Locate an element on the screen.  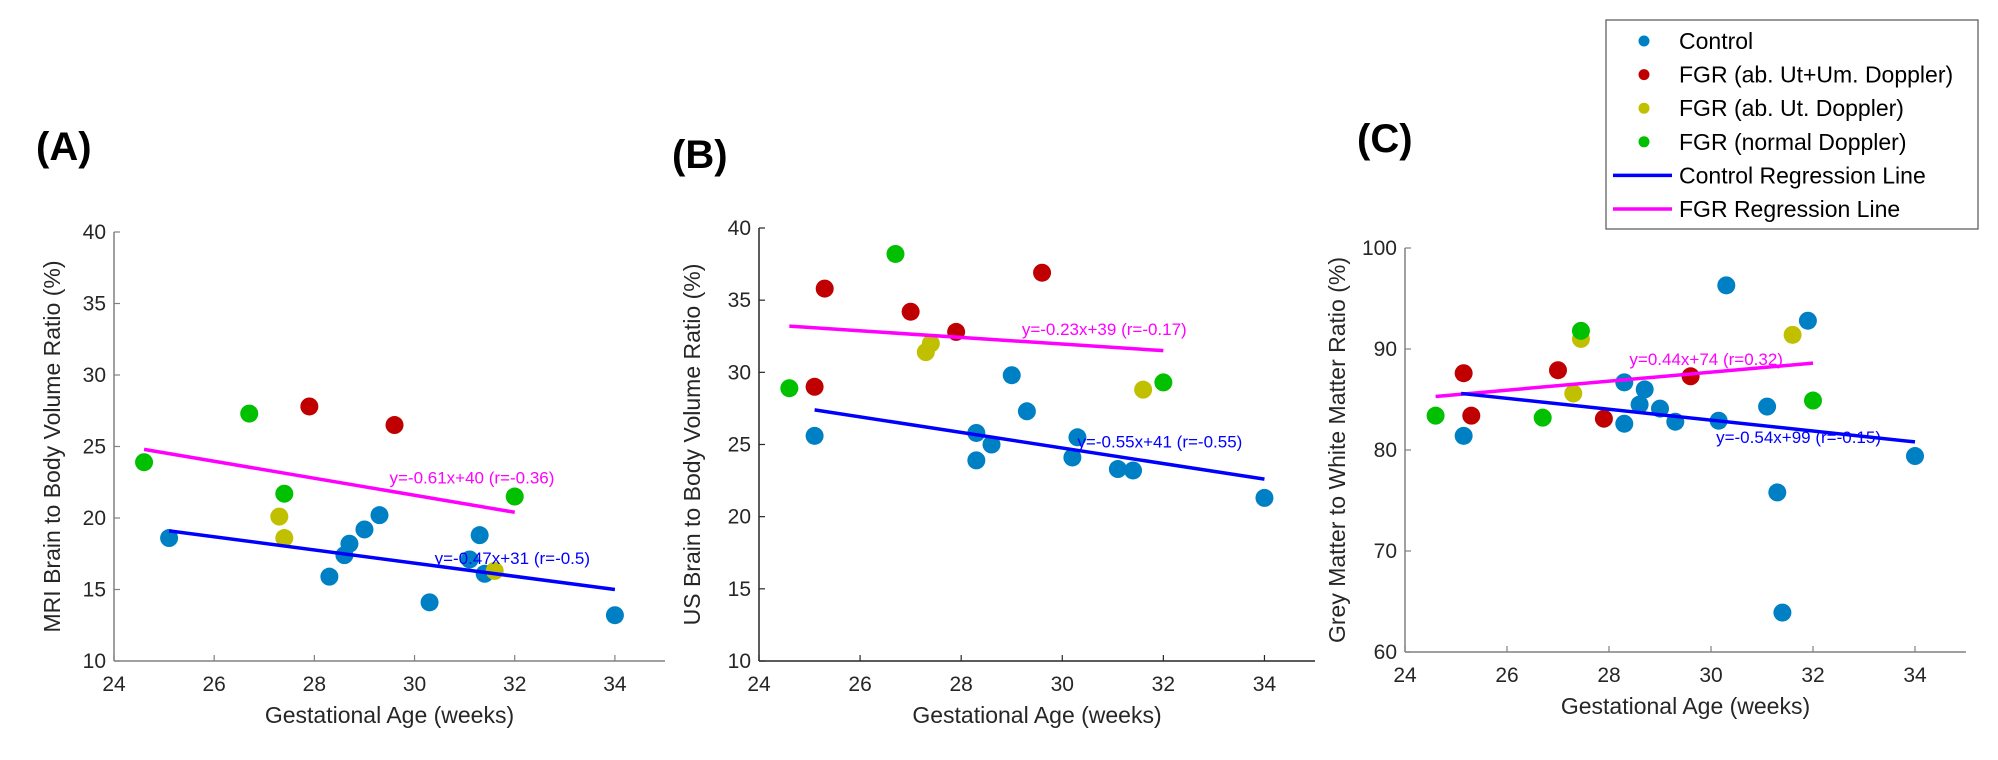
x-tick-label: 28 is located at coordinates (961, 684).